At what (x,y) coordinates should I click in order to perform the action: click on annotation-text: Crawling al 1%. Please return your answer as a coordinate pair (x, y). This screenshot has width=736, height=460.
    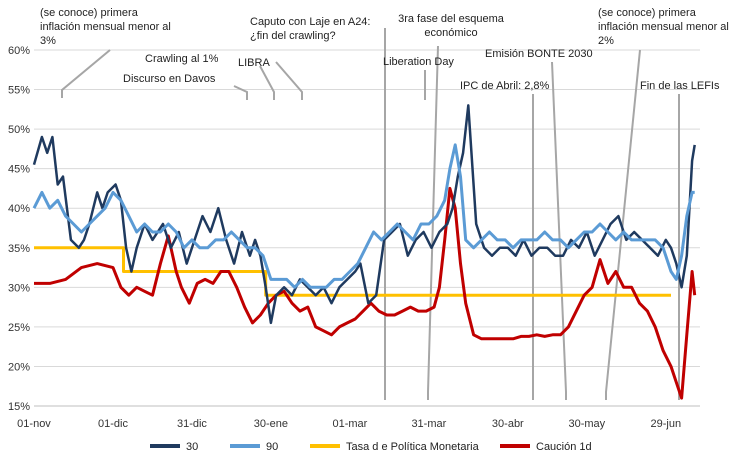
    Looking at the image, I should click on (182, 59).